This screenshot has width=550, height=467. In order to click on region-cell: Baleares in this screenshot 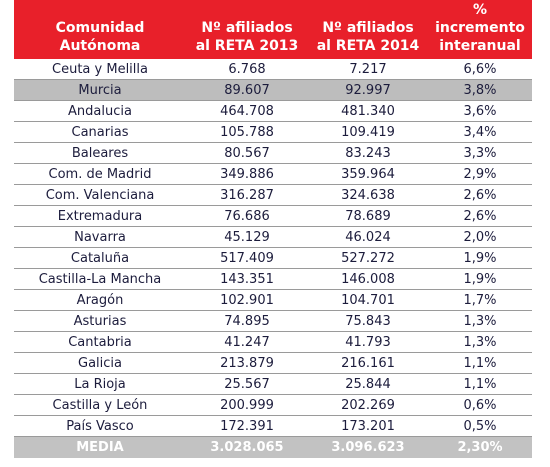, I will do `click(100, 153)`.